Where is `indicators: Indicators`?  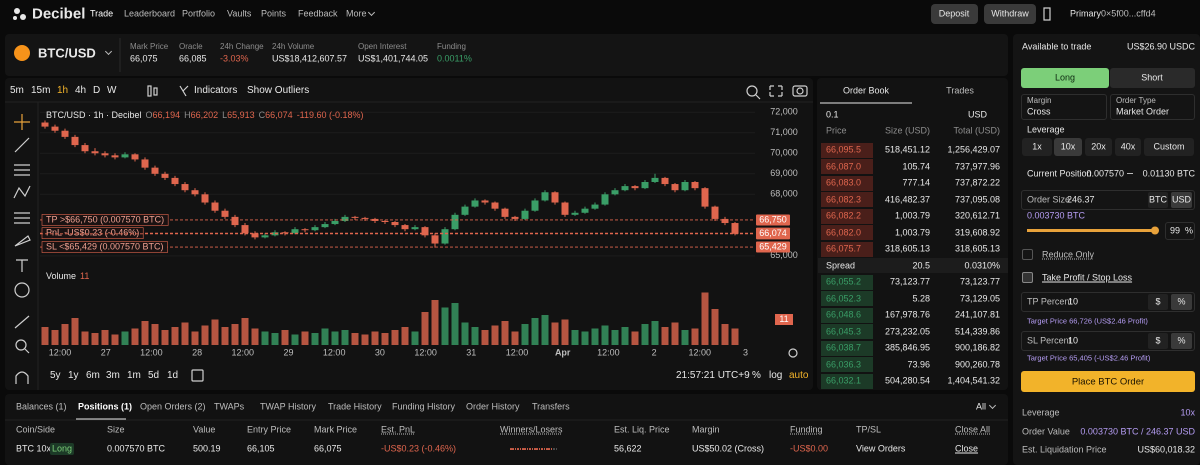
indicators: Indicators is located at coordinates (216, 90).